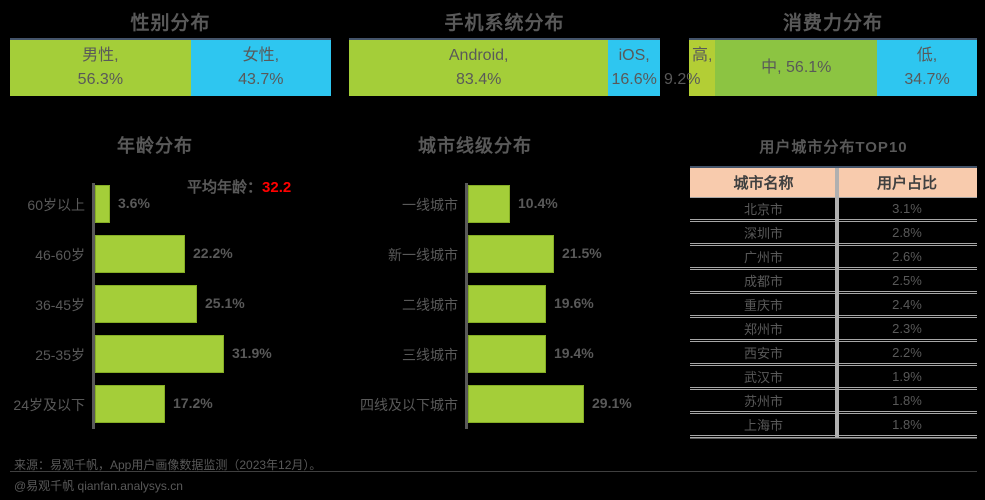 Image resolution: width=985 pixels, height=500 pixels. I want to click on bar-category-label: 新一线城市, so click(423, 255).